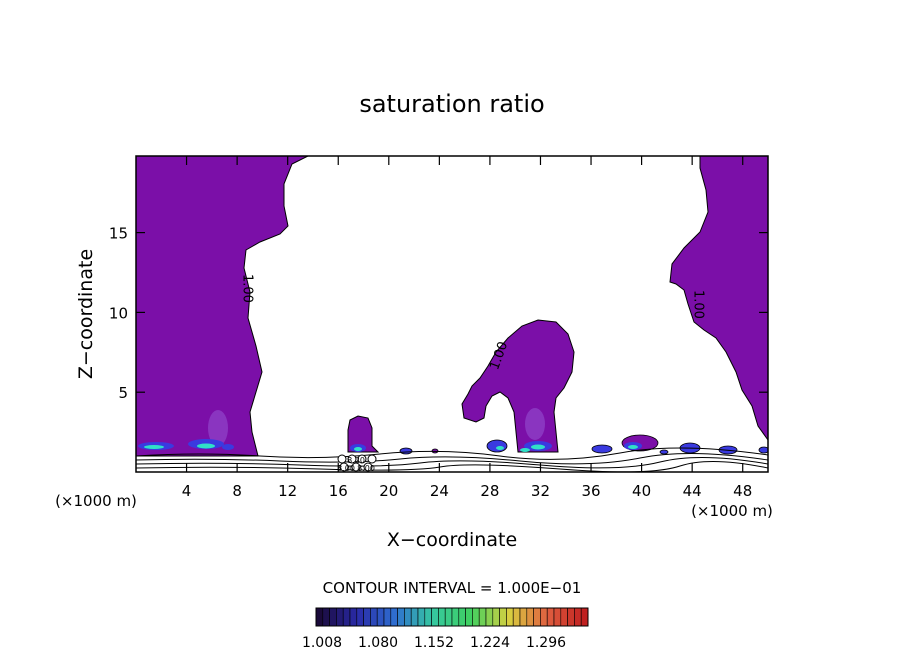 The image size is (904, 654). Describe the element at coordinates (546, 643) in the screenshot. I see `colorbar-label: 1.296` at that location.